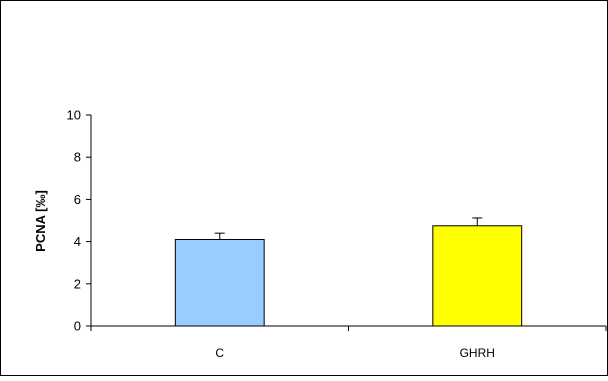  What do you see at coordinates (40, 221) in the screenshot?
I see `y-axis-title: PCNA [‰]` at bounding box center [40, 221].